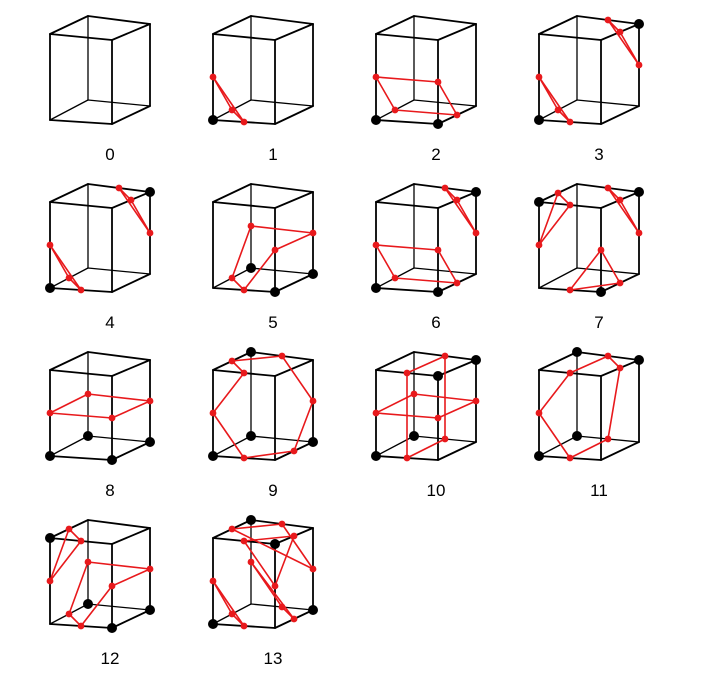 The width and height of the screenshot is (701, 685). Describe the element at coordinates (110, 322) in the screenshot. I see `case-number-label: 4` at that location.